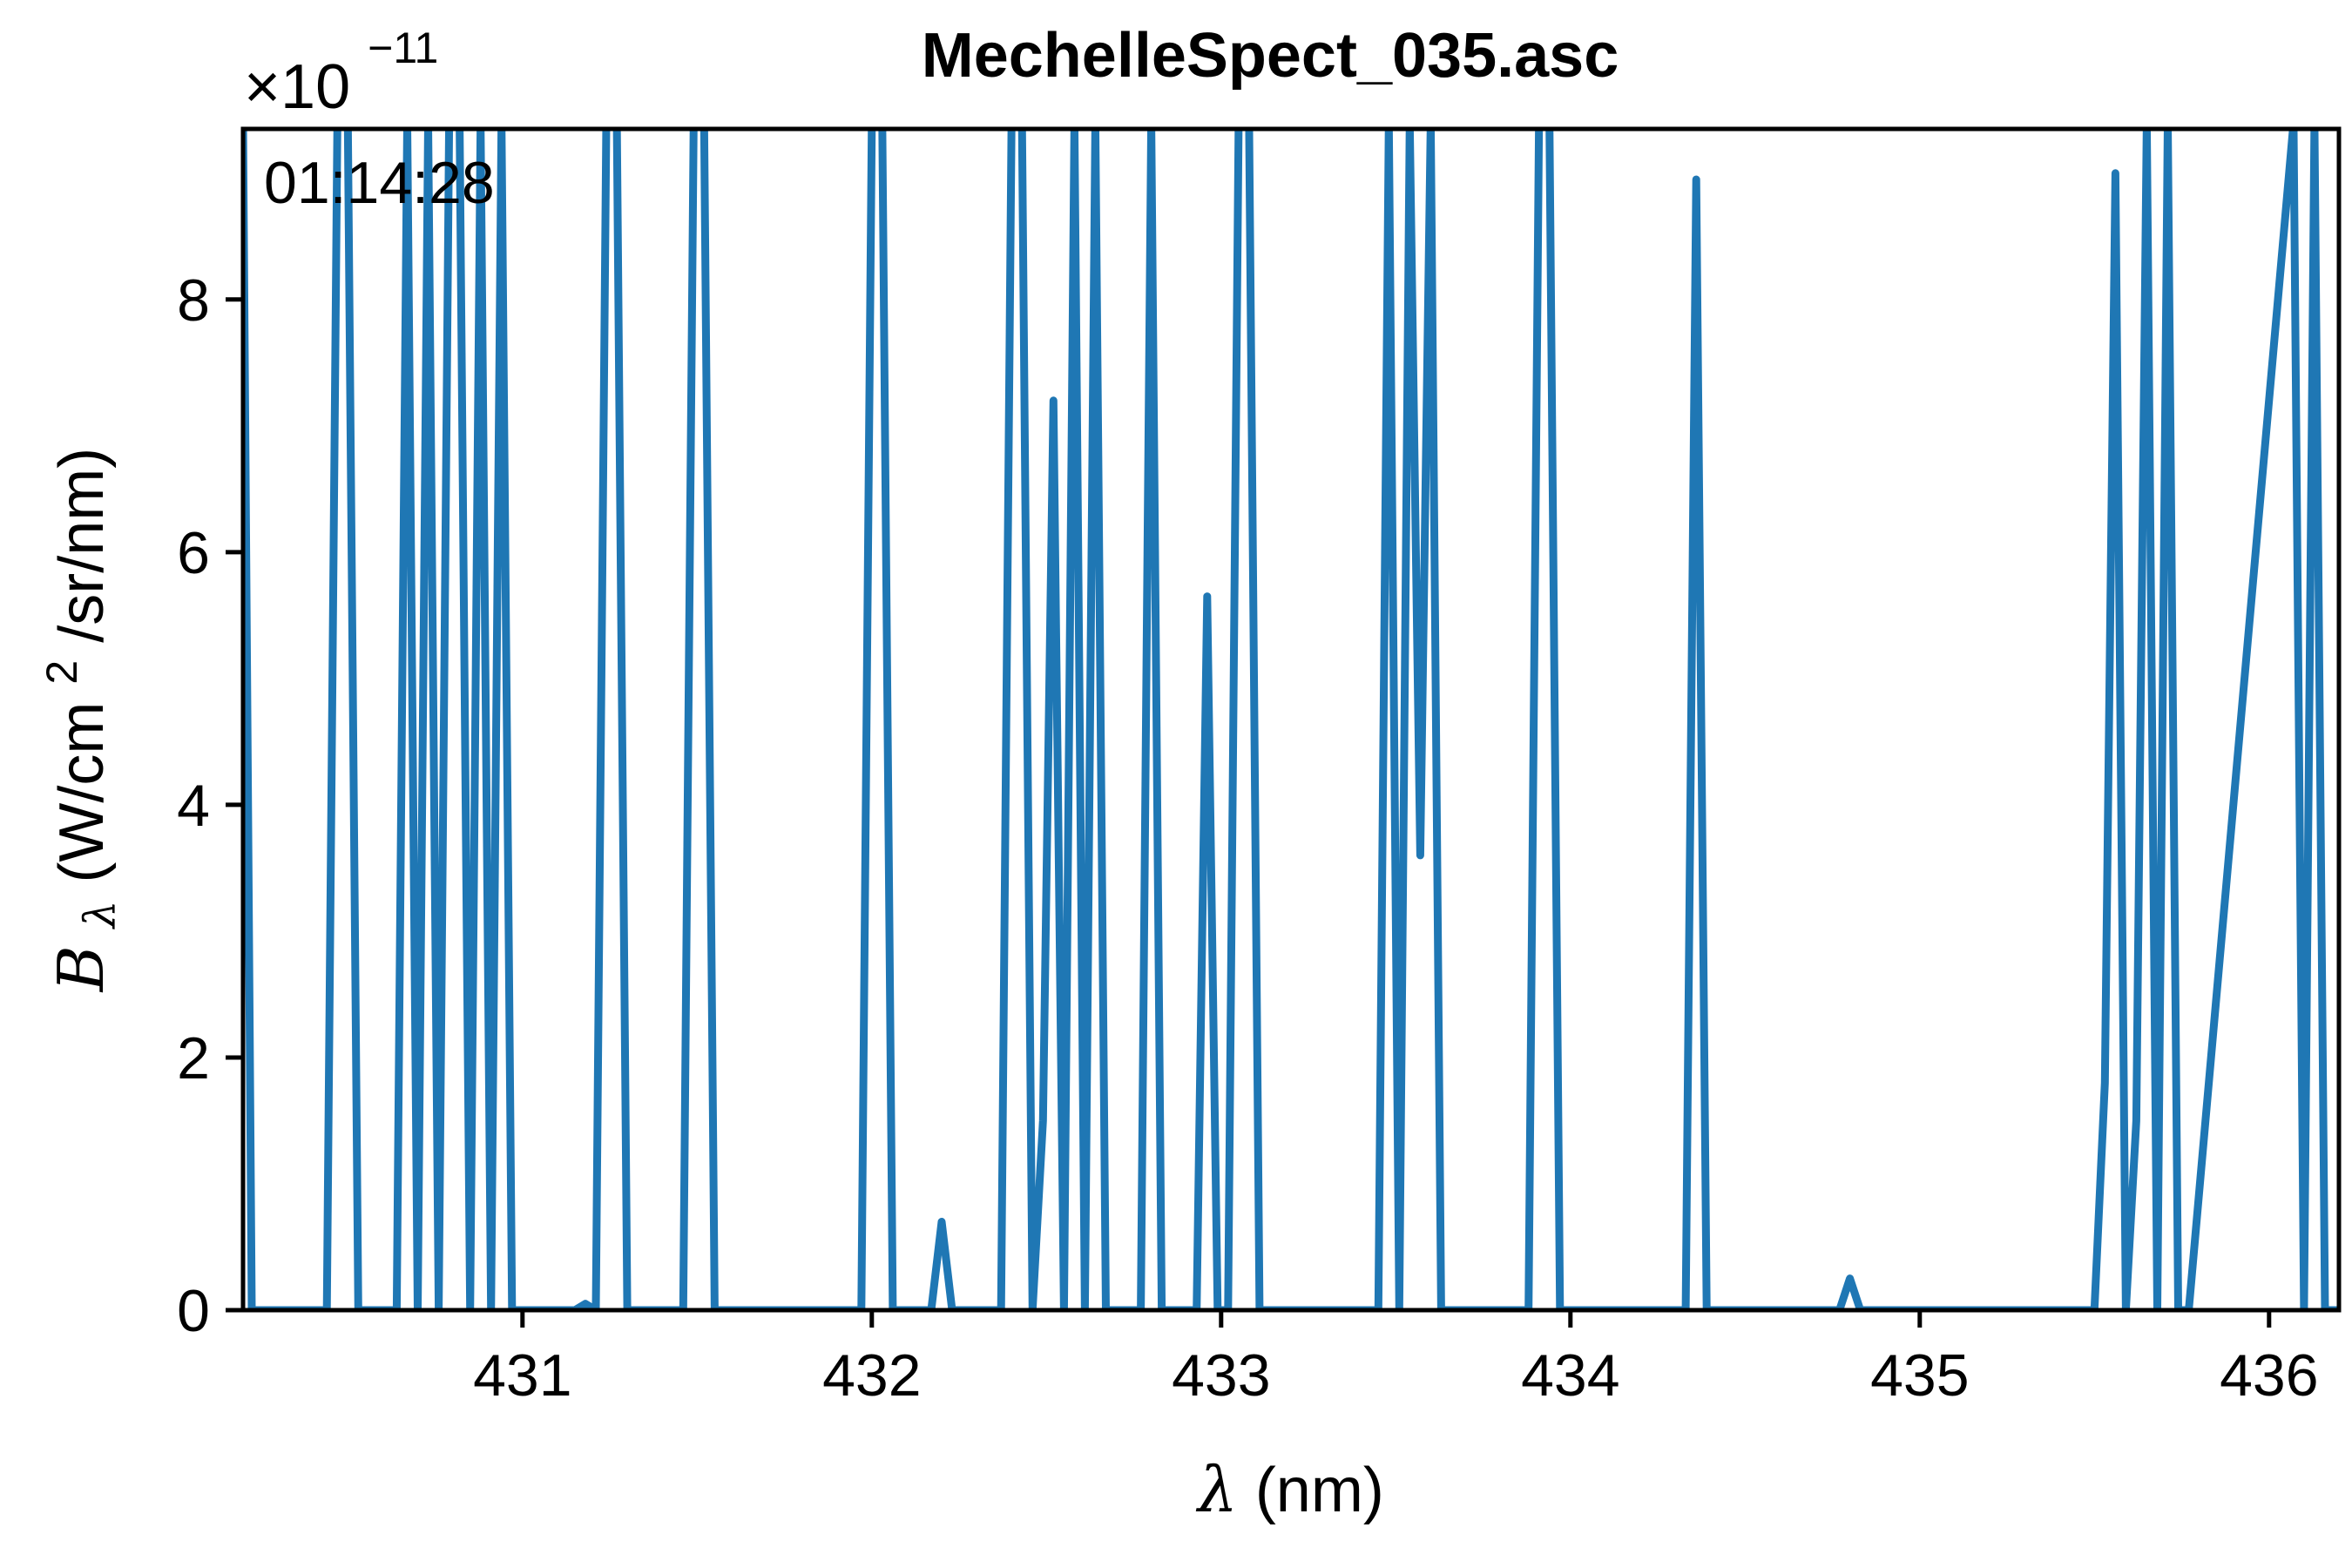 This screenshot has height=1568, width=2352. I want to click on y-axis-unit-before: (W/cm, so click(82, 792).